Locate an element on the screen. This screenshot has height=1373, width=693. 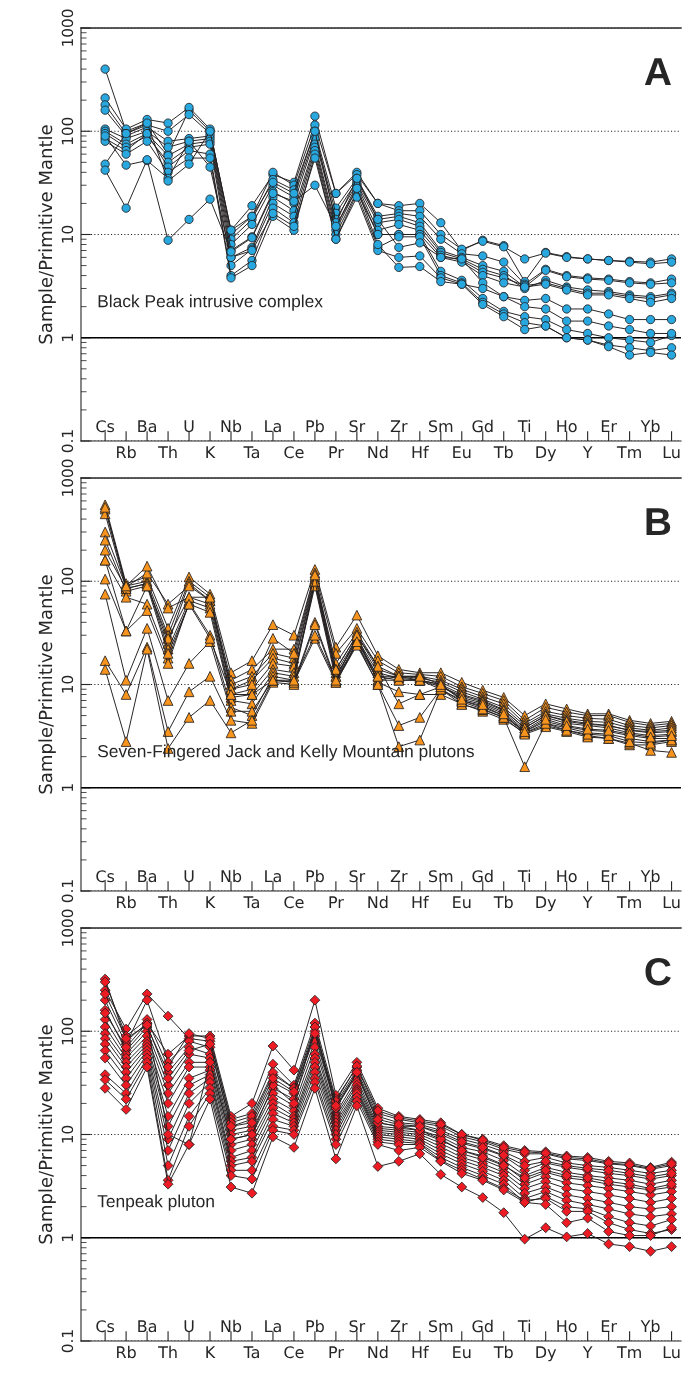
text: B is located at coordinates (658, 522).